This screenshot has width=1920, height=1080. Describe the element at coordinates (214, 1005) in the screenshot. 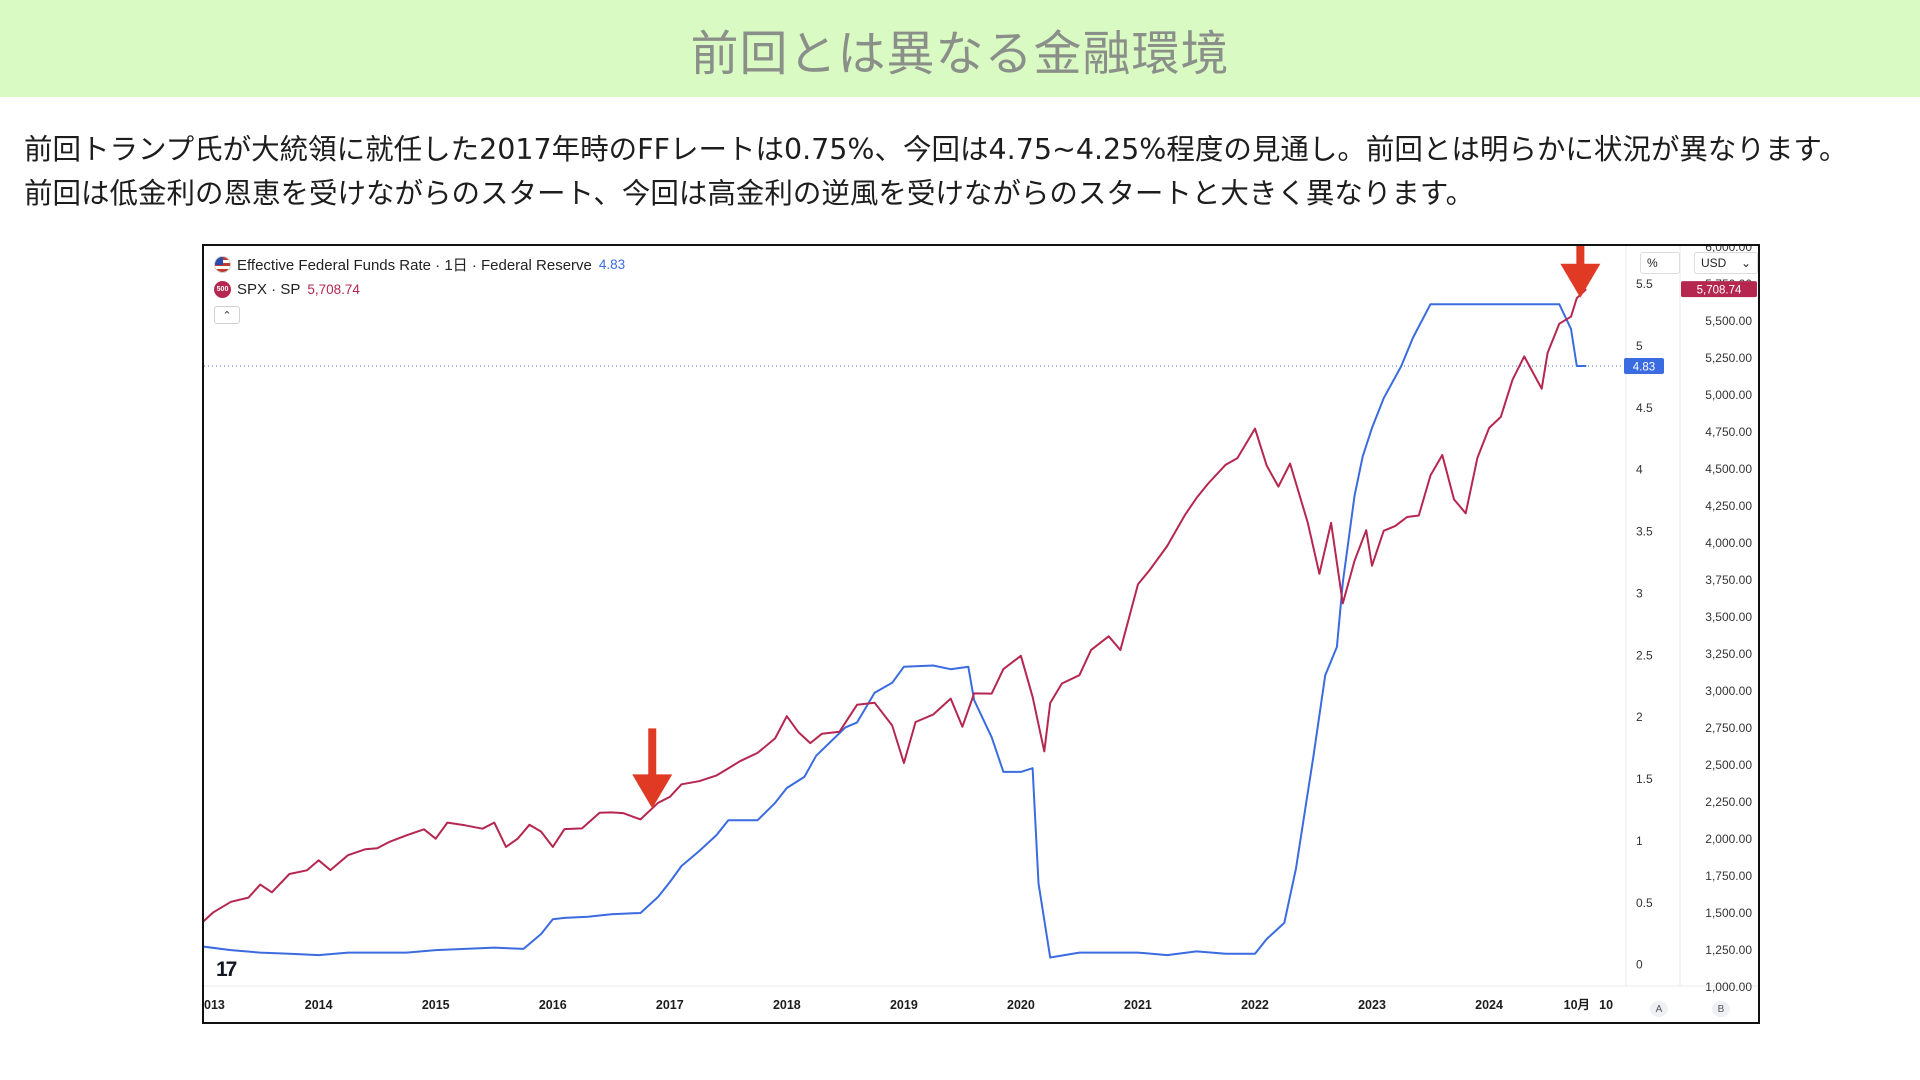

I see `time-tick-label-0: 013` at that location.